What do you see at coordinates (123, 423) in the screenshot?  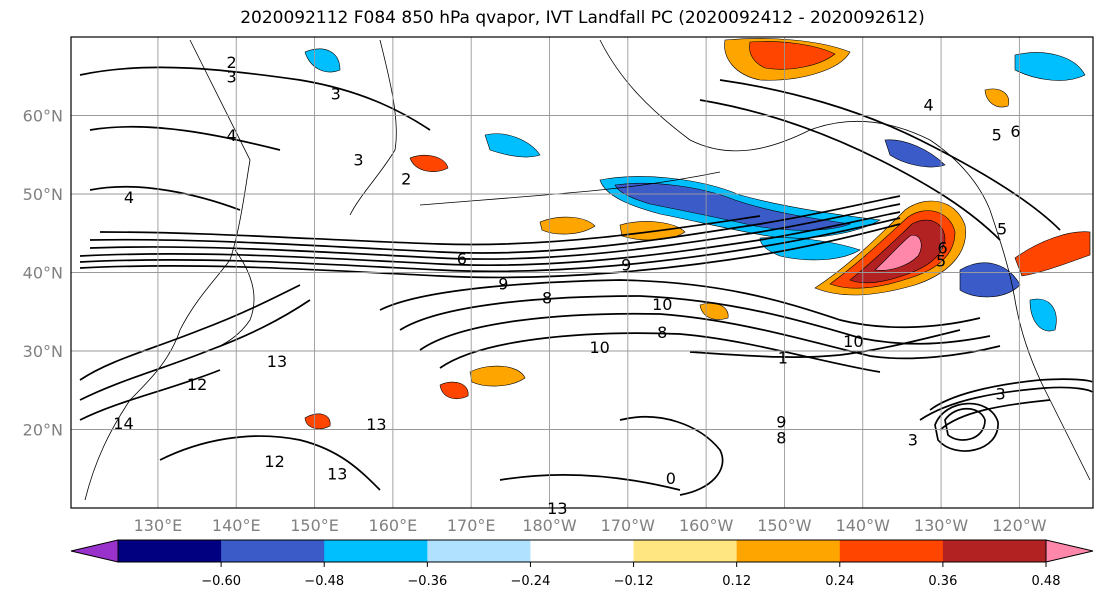 I see `contour-value-label: 14` at bounding box center [123, 423].